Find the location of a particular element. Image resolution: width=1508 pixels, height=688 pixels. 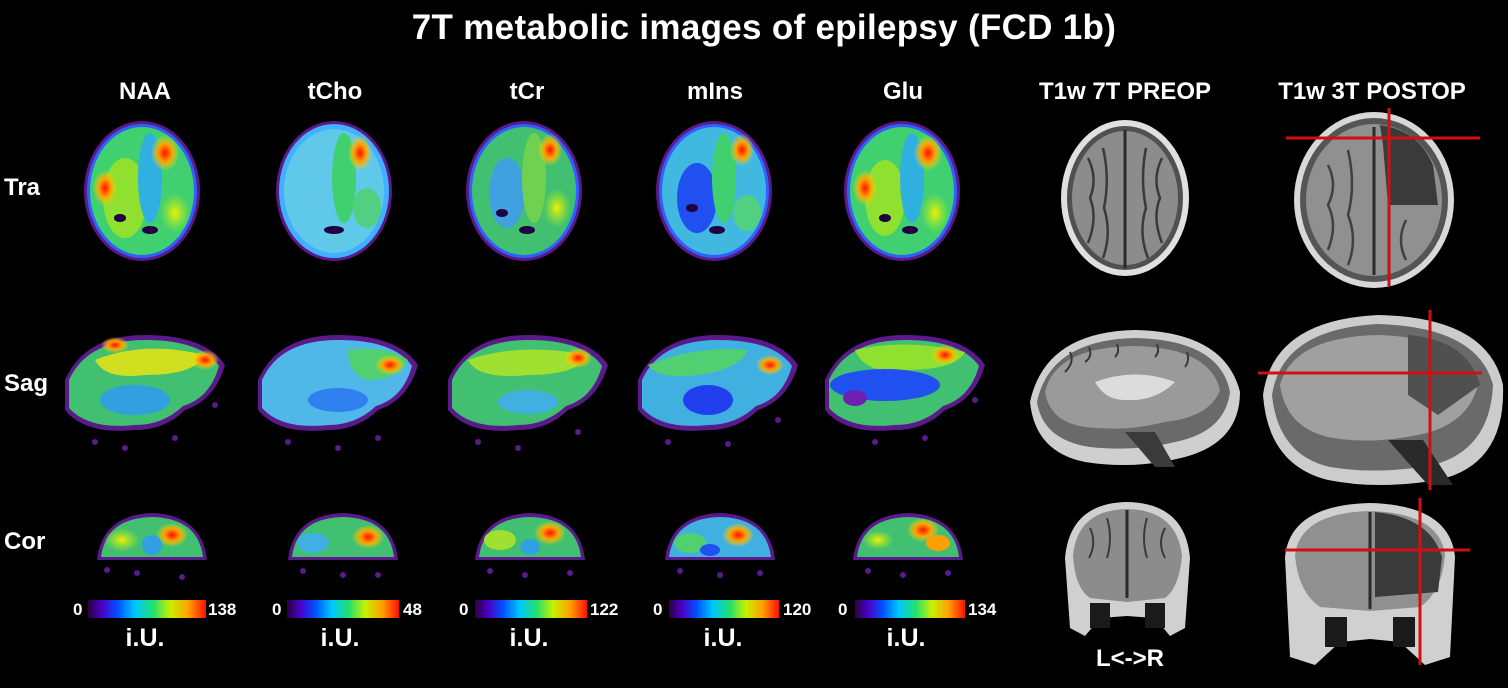

map-glu-tra is located at coordinates (902, 190).